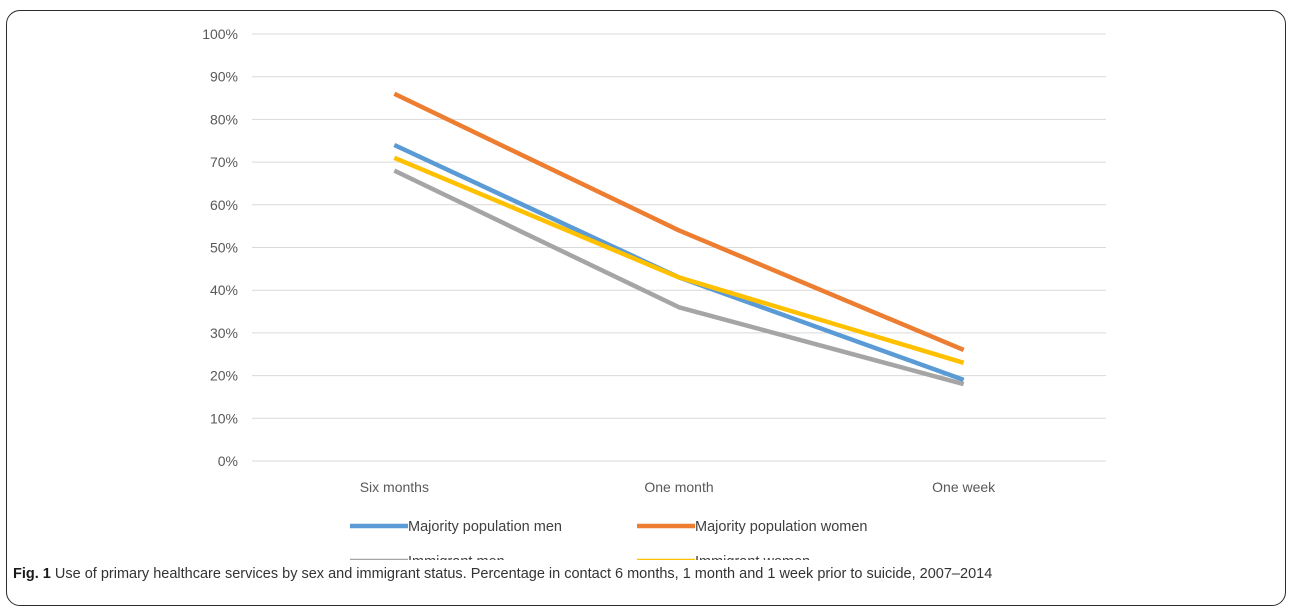  Describe the element at coordinates (224, 290) in the screenshot. I see `y-tick-label: 40%` at that location.